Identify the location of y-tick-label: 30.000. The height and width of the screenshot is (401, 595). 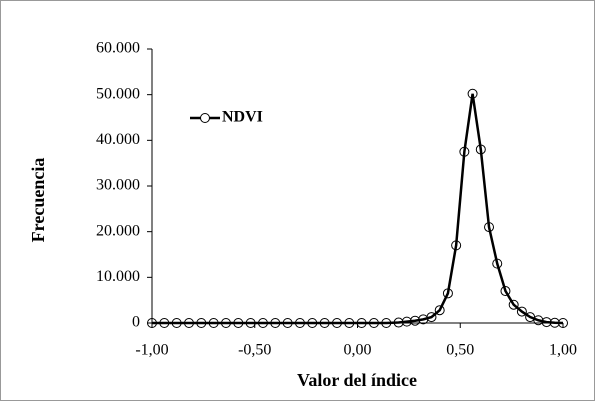
(118, 185).